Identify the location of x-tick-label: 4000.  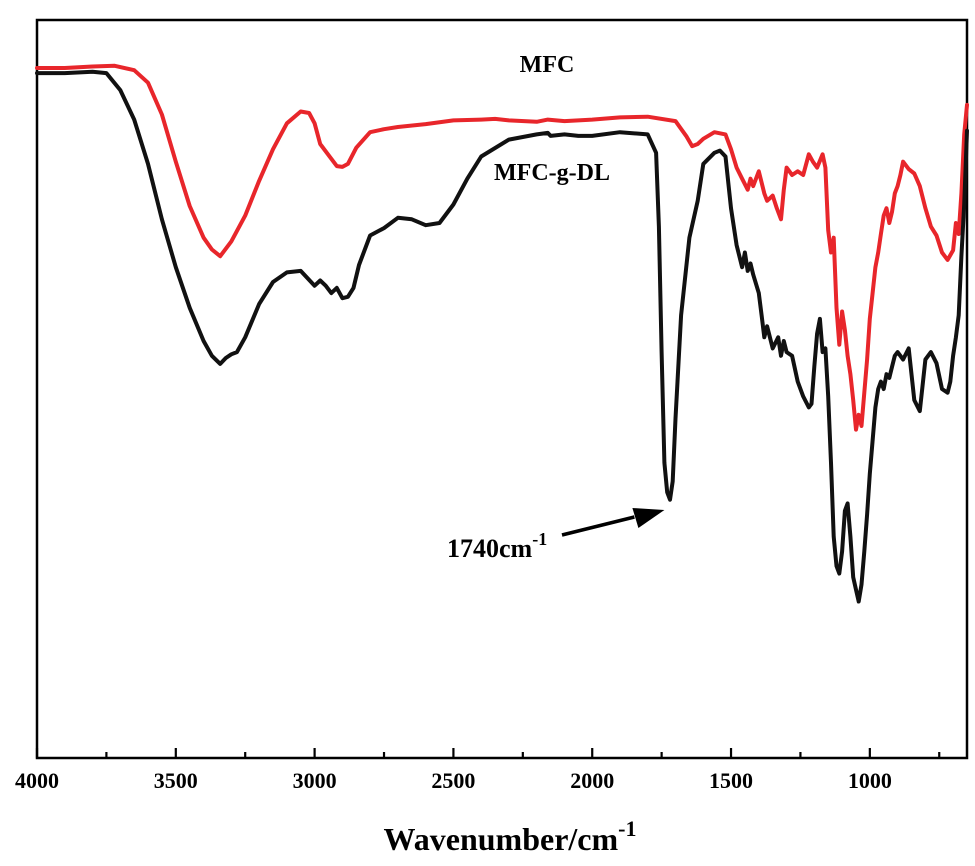
(37, 780).